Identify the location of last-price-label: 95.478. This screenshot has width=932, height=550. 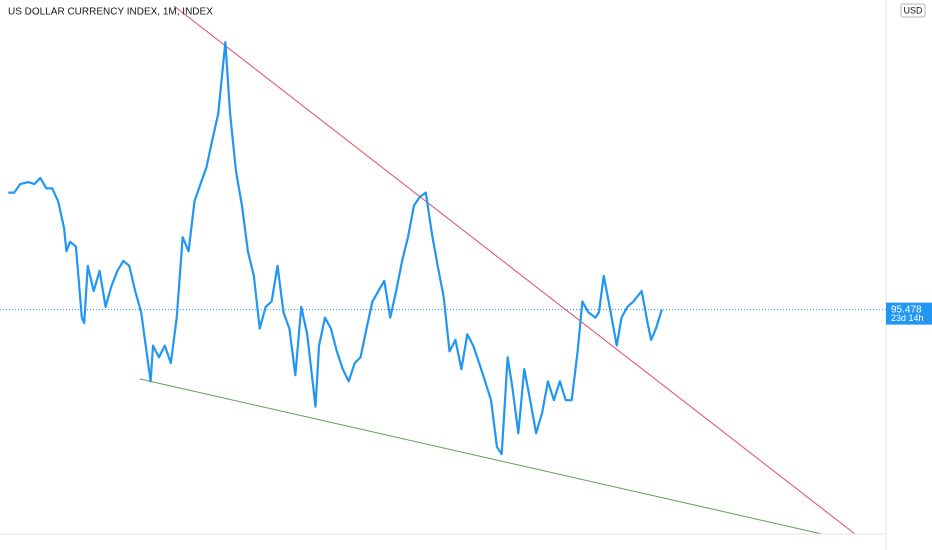
(906, 309).